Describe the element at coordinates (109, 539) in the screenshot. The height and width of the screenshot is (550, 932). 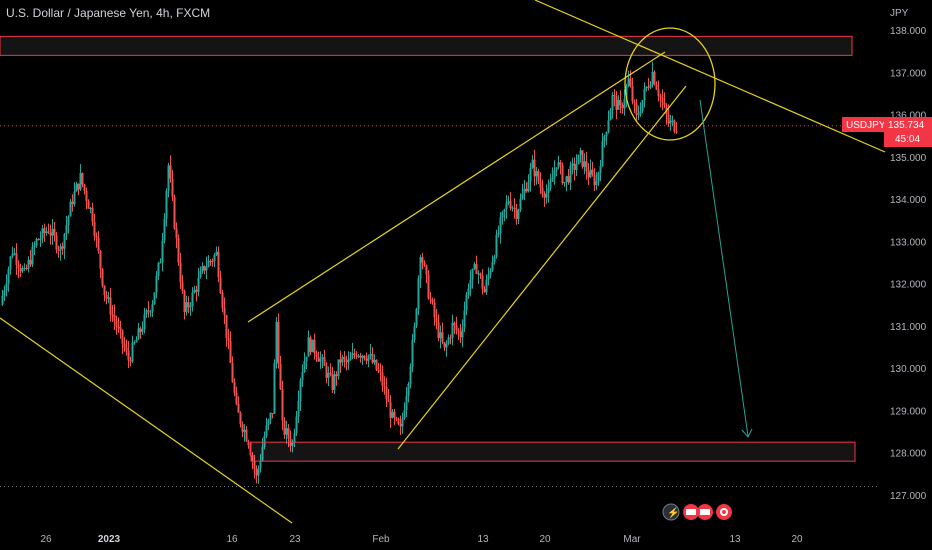
I see `x-tick-label: 2023` at that location.